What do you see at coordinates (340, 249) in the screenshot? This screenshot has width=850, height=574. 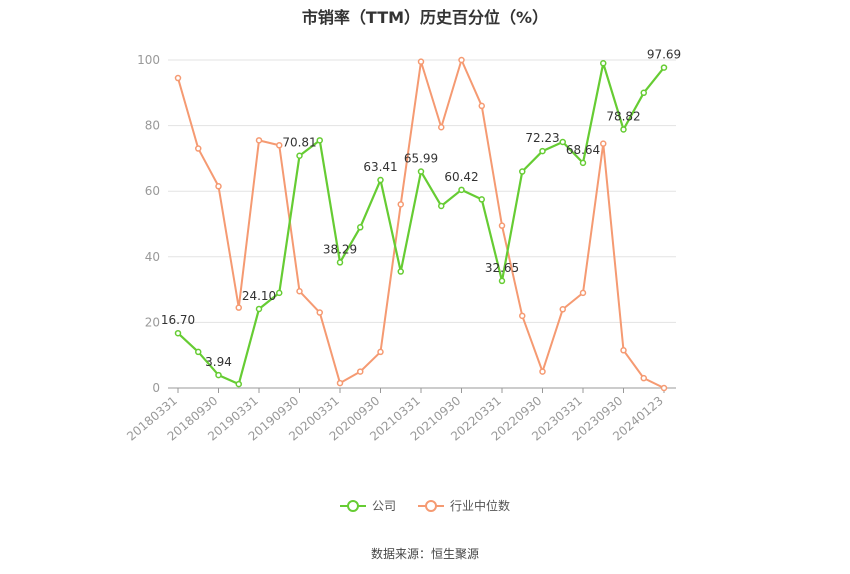 I see `data-label: 38.29` at bounding box center [340, 249].